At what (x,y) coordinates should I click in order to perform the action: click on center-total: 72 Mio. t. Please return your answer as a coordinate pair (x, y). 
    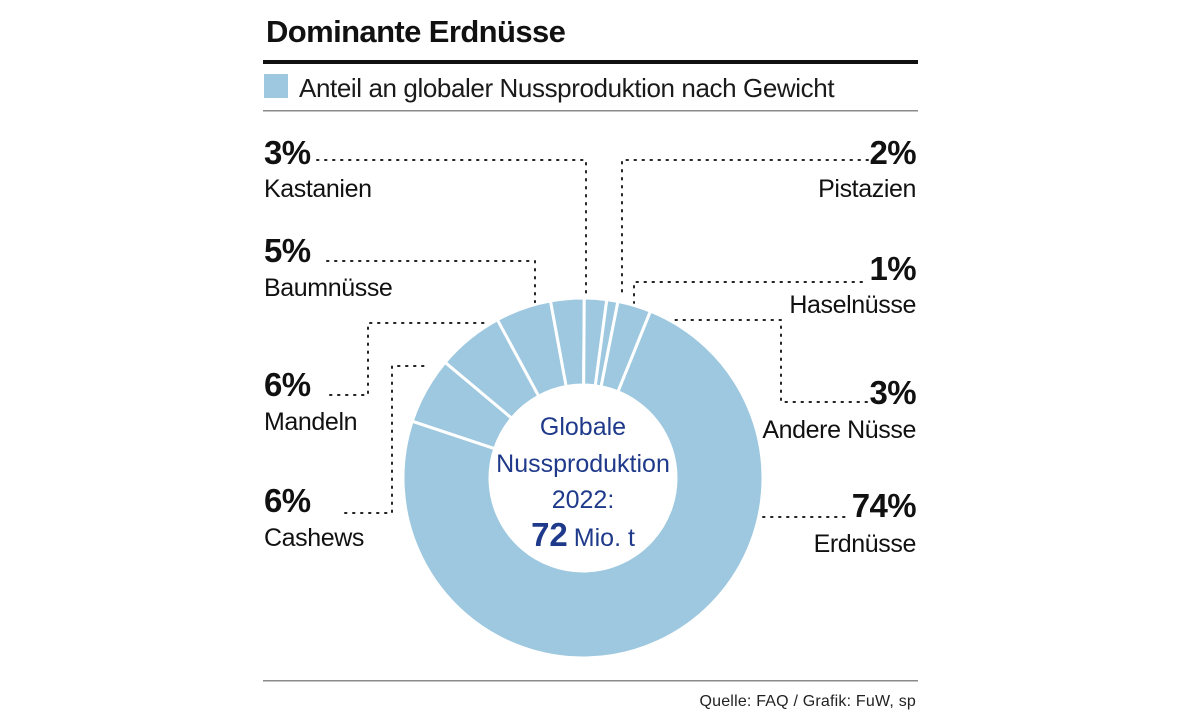
    Looking at the image, I should click on (583, 534).